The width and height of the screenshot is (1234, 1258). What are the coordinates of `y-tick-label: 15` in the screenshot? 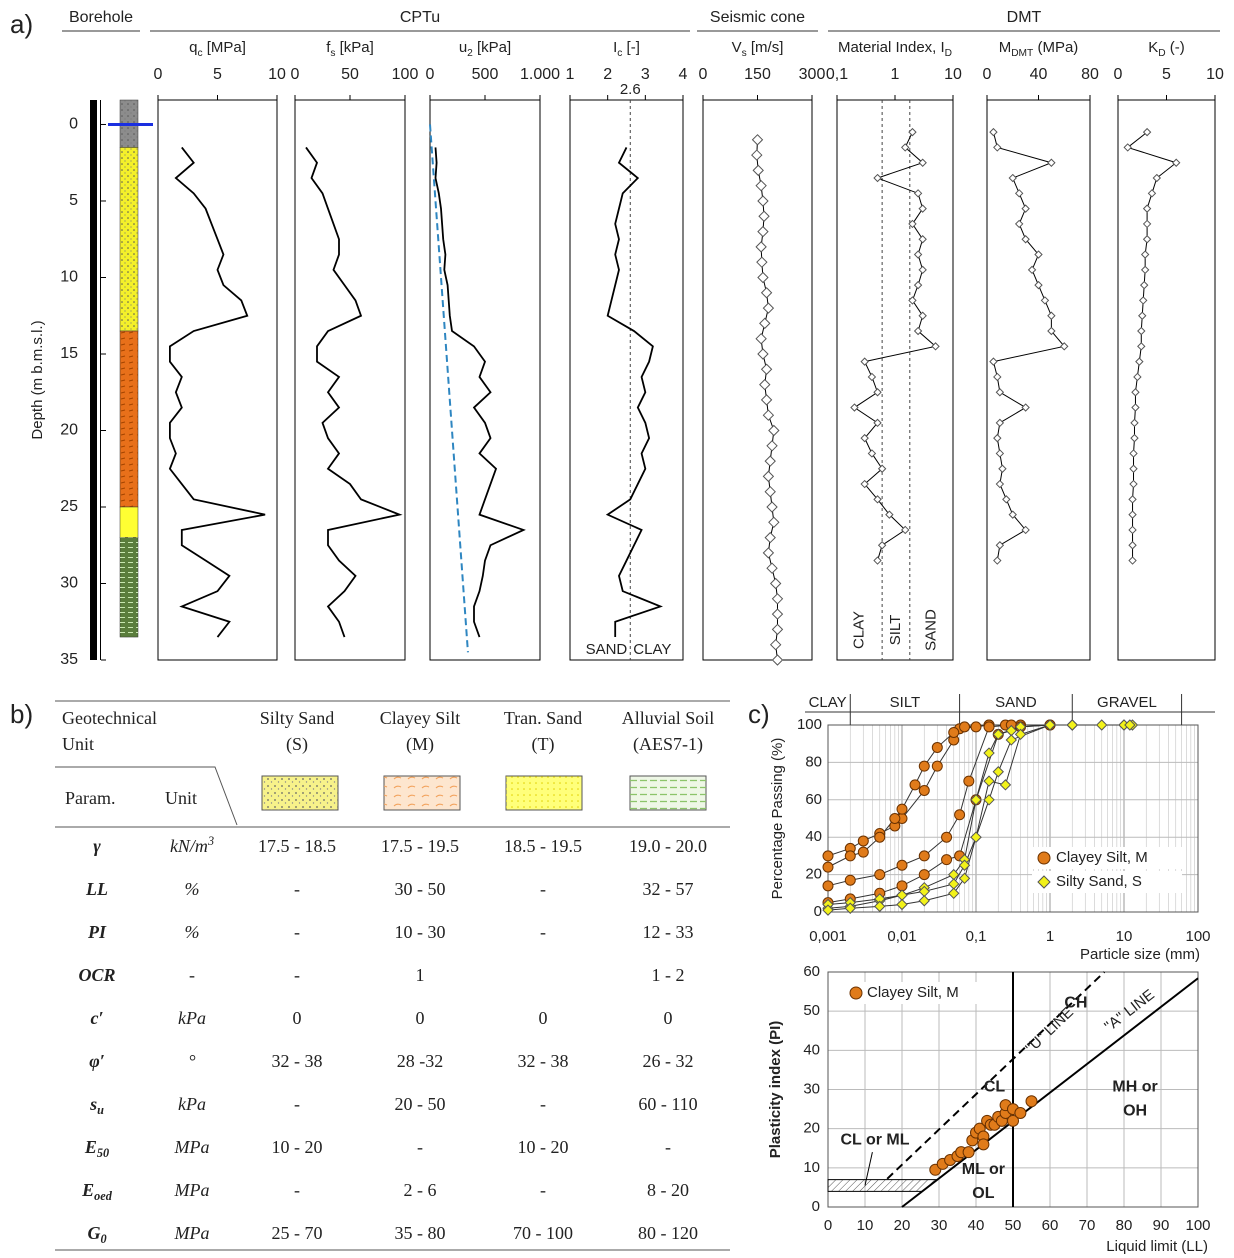 It's located at (69, 353).